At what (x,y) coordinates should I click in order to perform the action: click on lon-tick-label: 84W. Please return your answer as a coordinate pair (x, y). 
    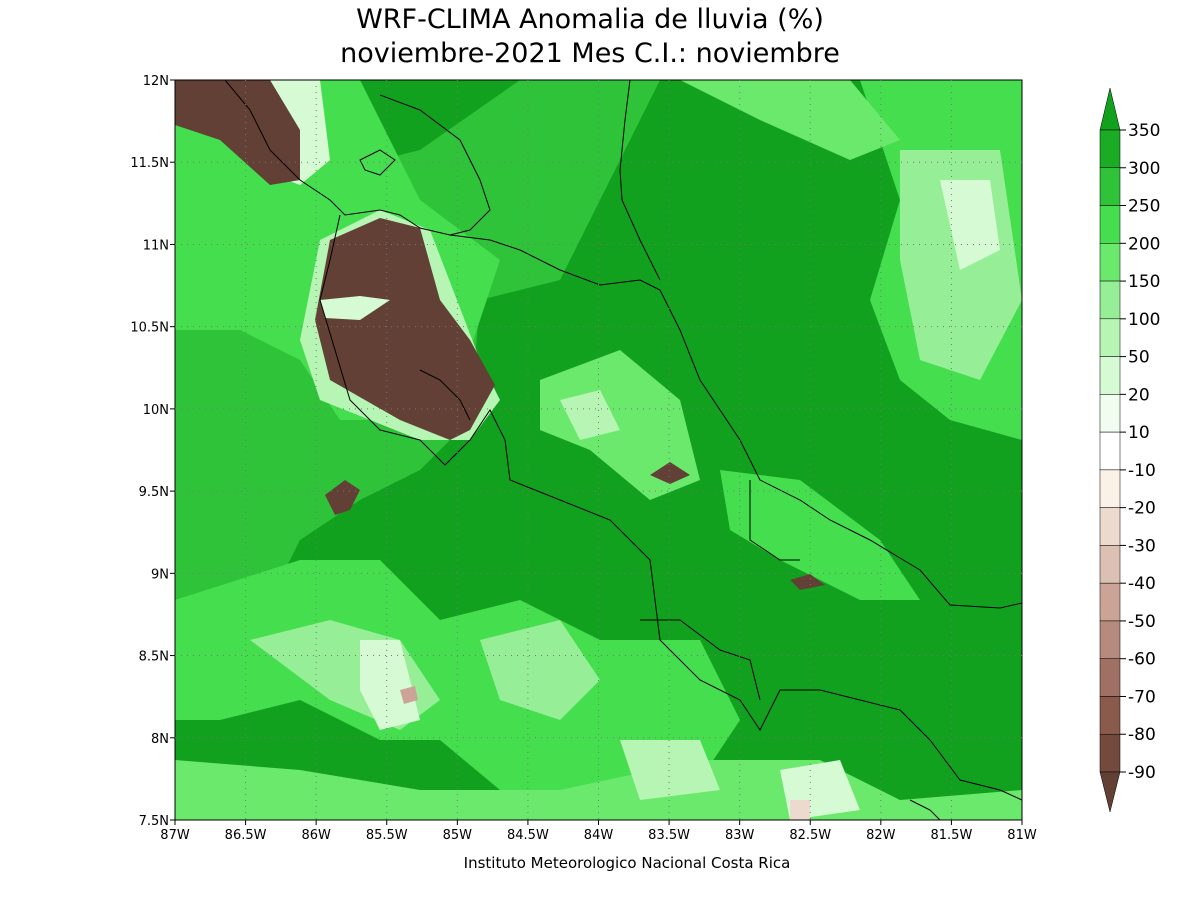
    Looking at the image, I should click on (599, 835).